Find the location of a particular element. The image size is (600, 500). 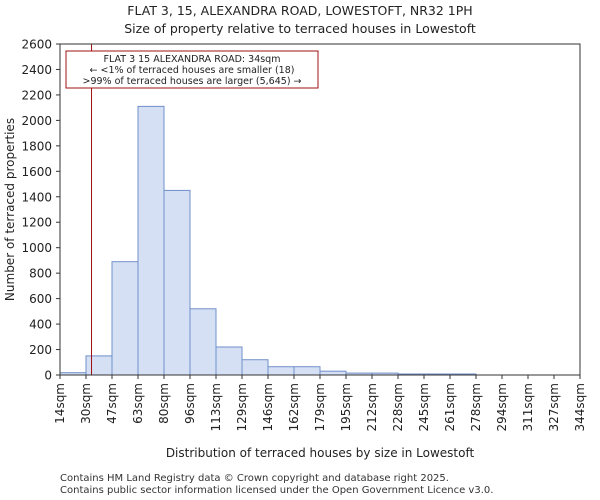

y-tick-label: 1600 is located at coordinates (36, 172).